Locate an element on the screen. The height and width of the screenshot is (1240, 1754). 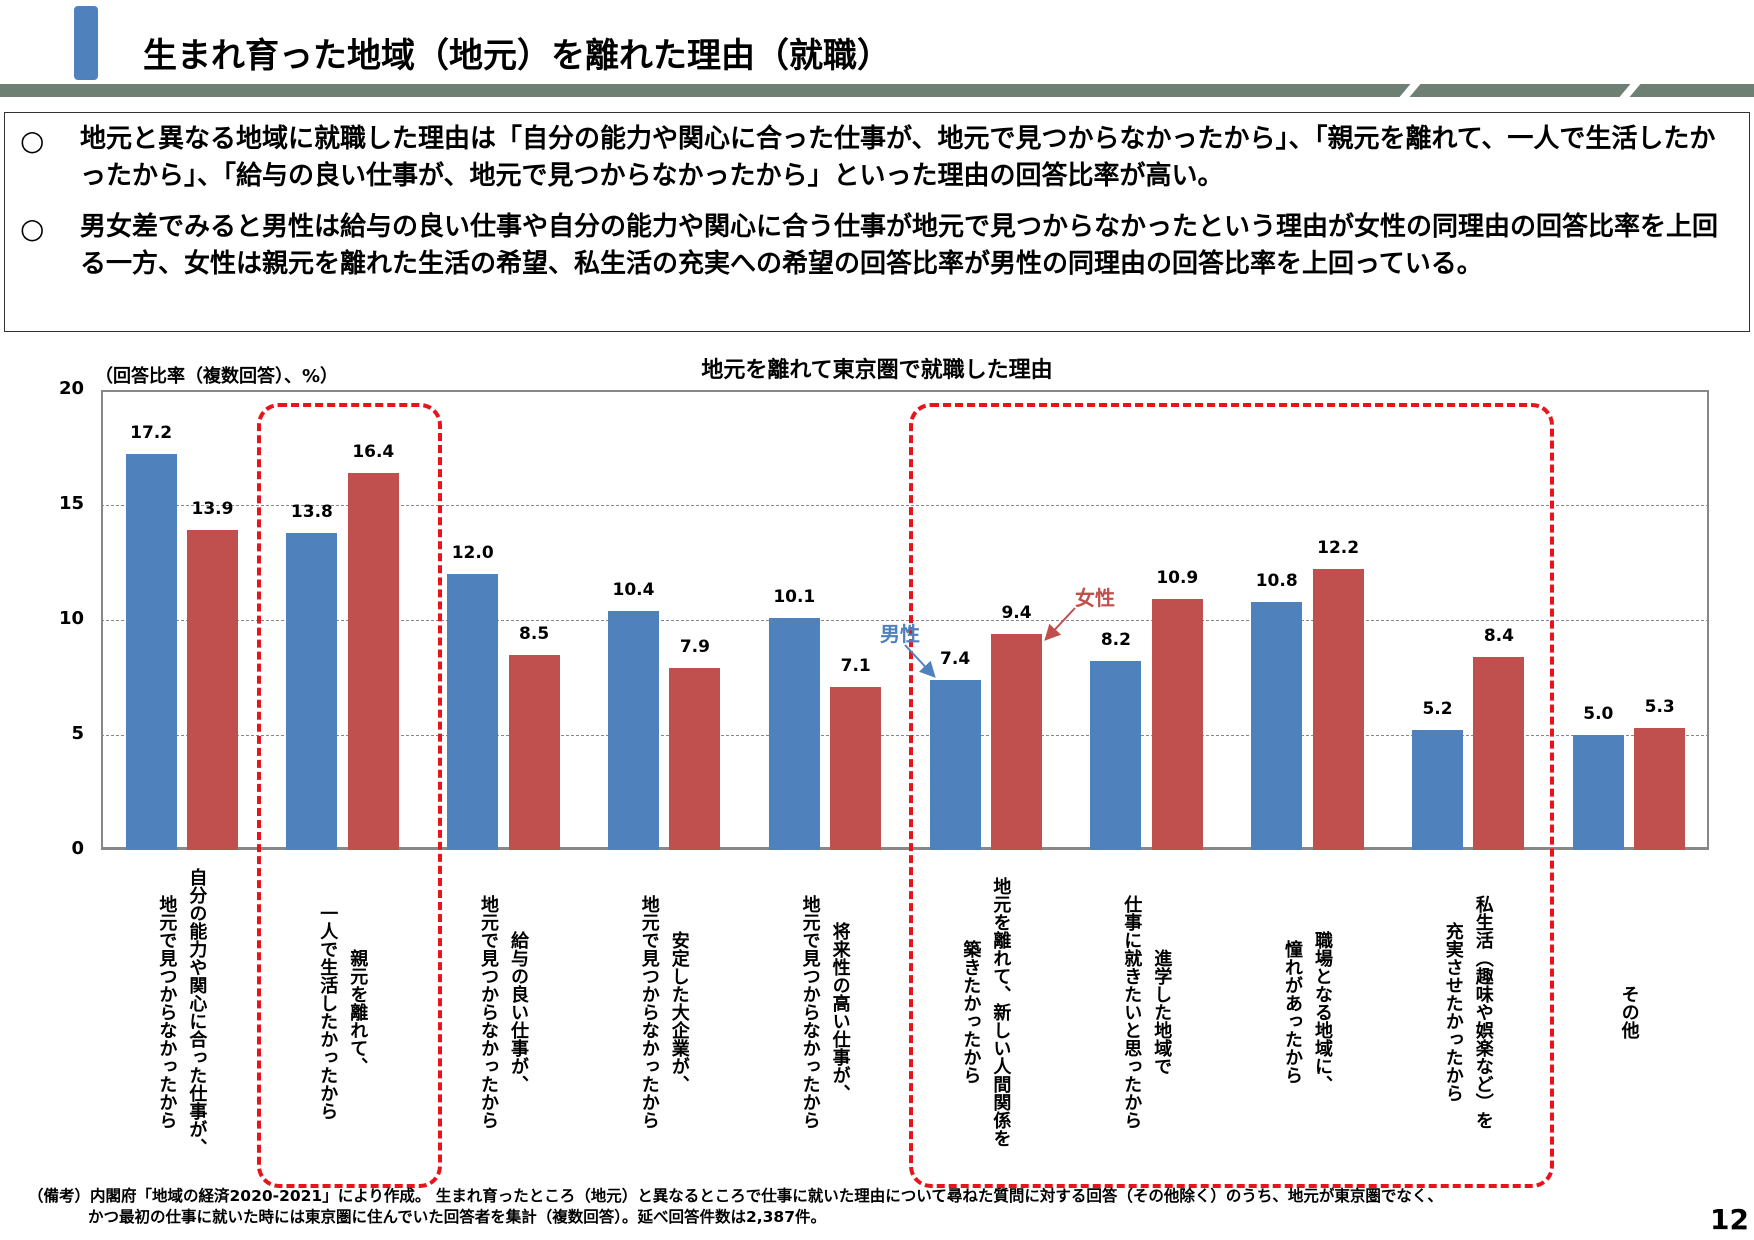
y-tick-label: 5 is located at coordinates (77, 733).